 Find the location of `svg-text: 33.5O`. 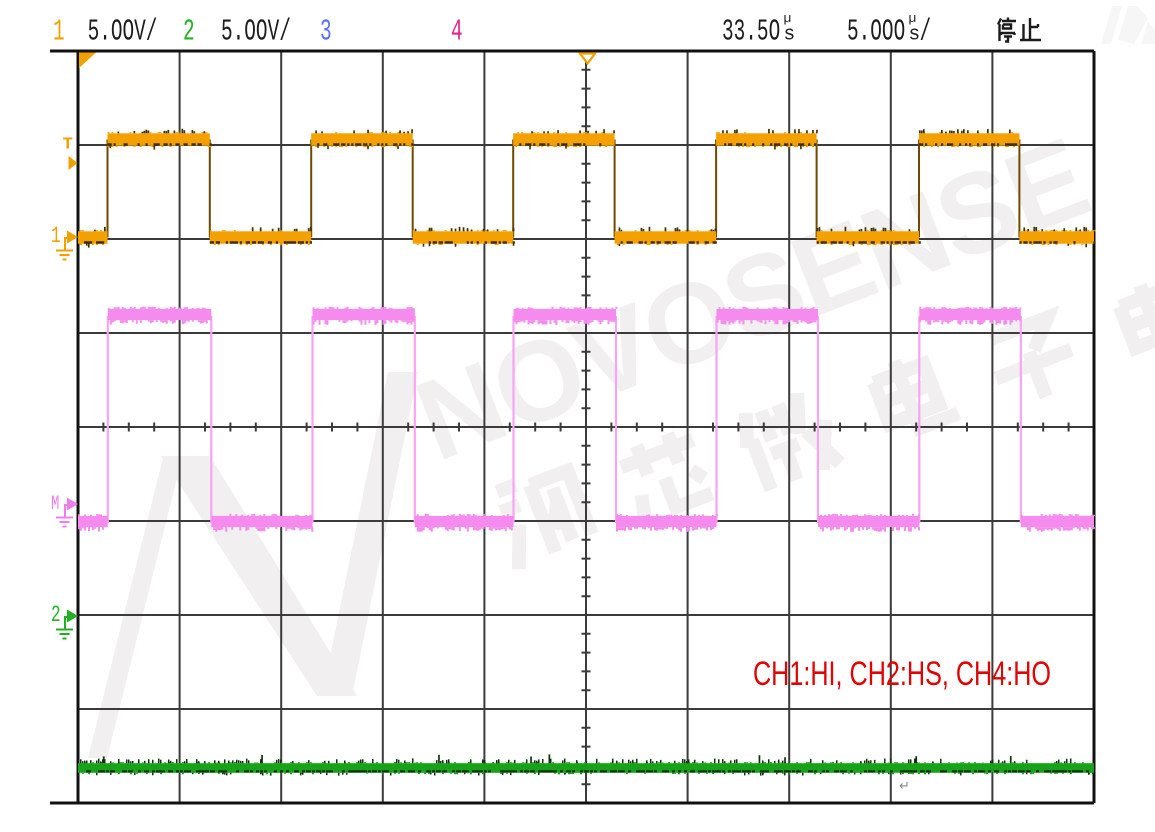

svg-text: 33.5O is located at coordinates (751, 31).